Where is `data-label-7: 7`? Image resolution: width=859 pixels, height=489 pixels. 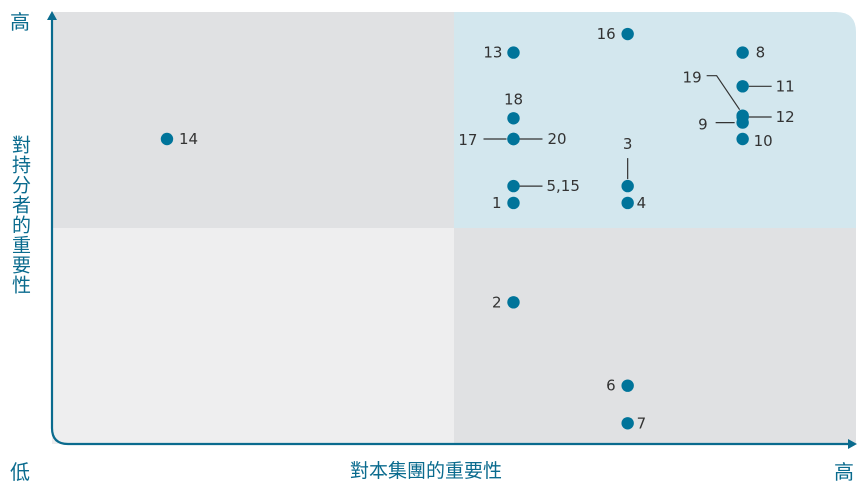 data-label-7: 7 is located at coordinates (642, 423).